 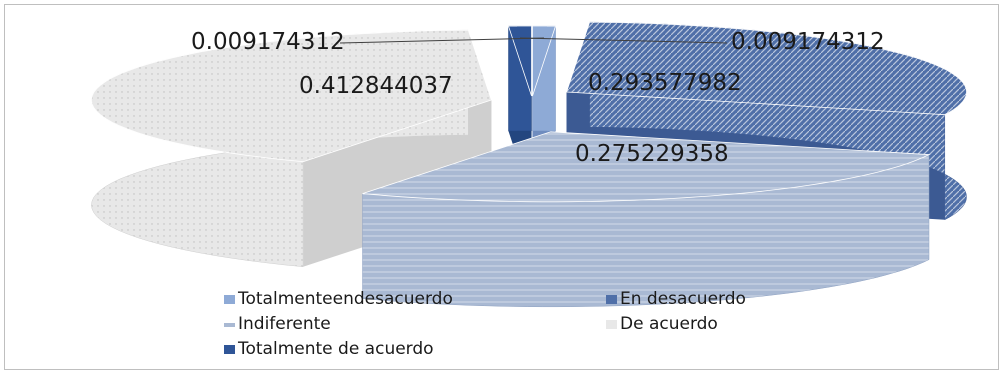 What do you see at coordinates (665, 83) in the screenshot?
I see `data-label-en-desacuerdo: 0.293577982` at bounding box center [665, 83].